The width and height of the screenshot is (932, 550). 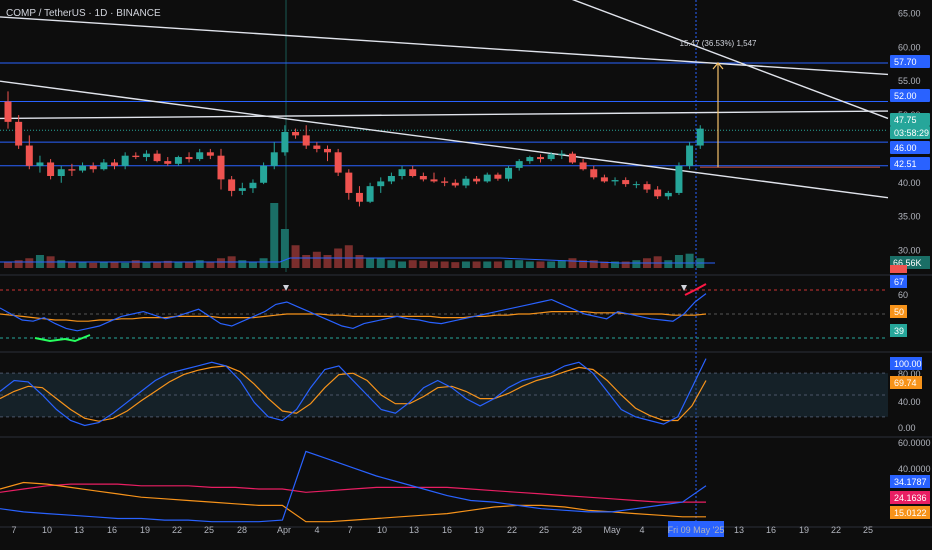 What do you see at coordinates (112, 530) in the screenshot?
I see `x-tick-label: 16` at bounding box center [112, 530].